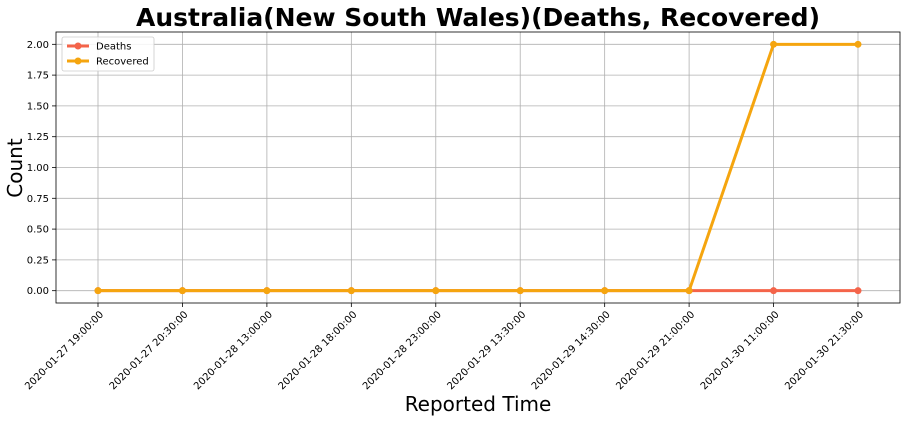 This screenshot has width=906, height=422. Describe the element at coordinates (571, 350) in the screenshot. I see `x-tick-label: 2020-01-29 14:30:00` at that location.